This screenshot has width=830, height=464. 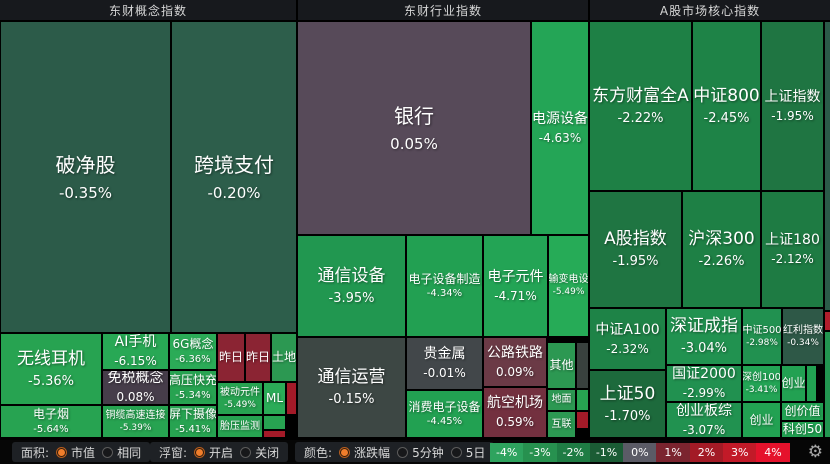 I want to click on treemap-tile: 东方财富全A -2.22%, so click(x=640, y=106).